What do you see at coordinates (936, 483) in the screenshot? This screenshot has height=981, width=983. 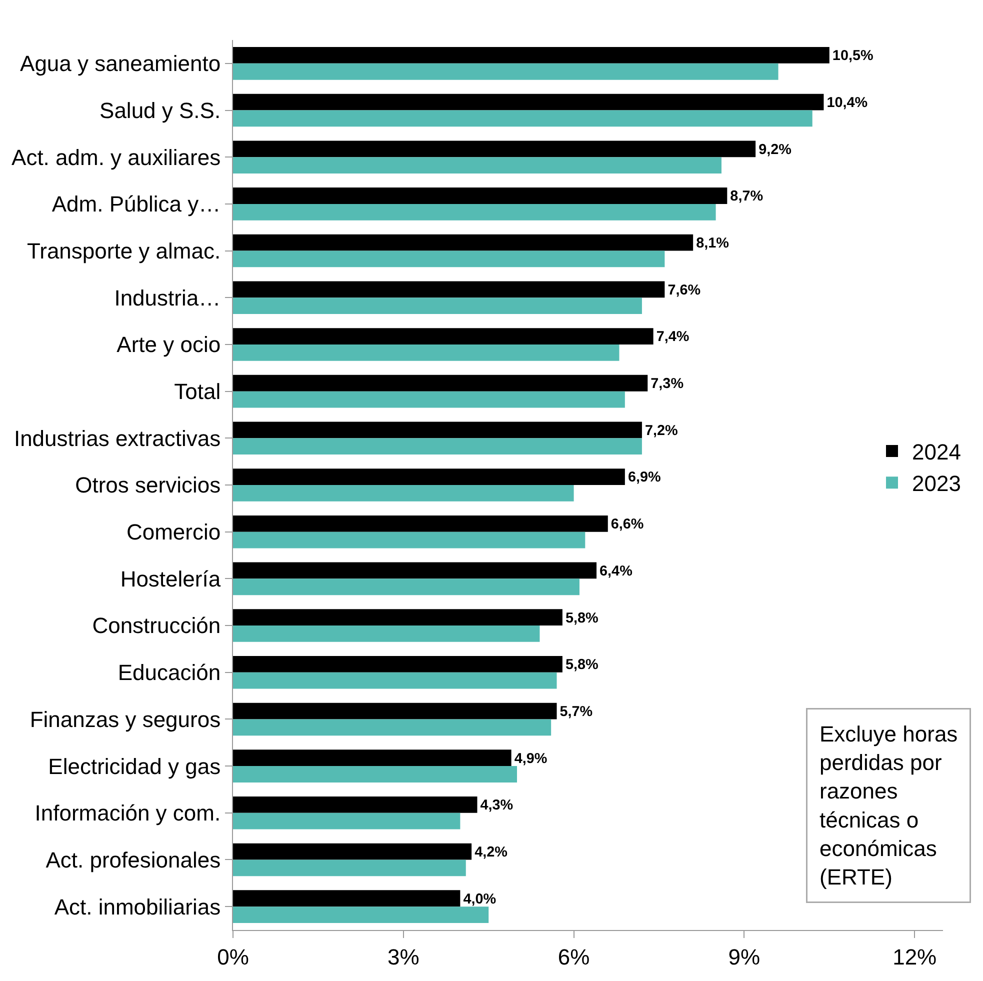 I see `legend-label: 2023` at bounding box center [936, 483].